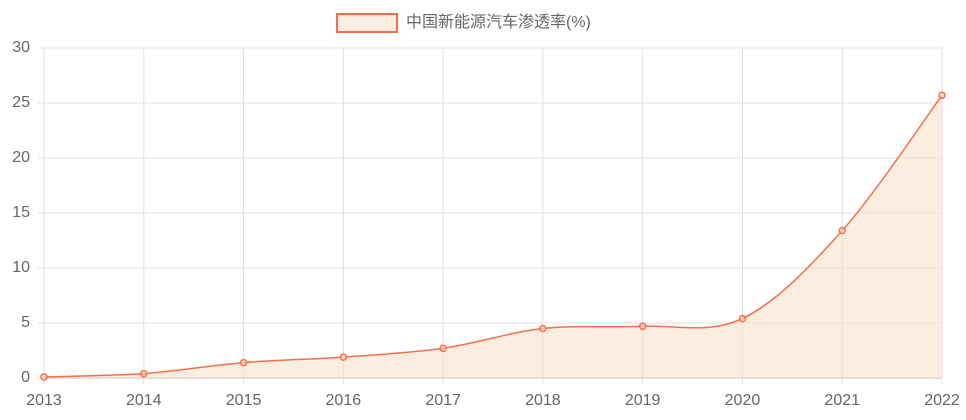 The height and width of the screenshot is (420, 966). Describe the element at coordinates (44, 400) in the screenshot. I see `x-tick-label: 2013` at that location.